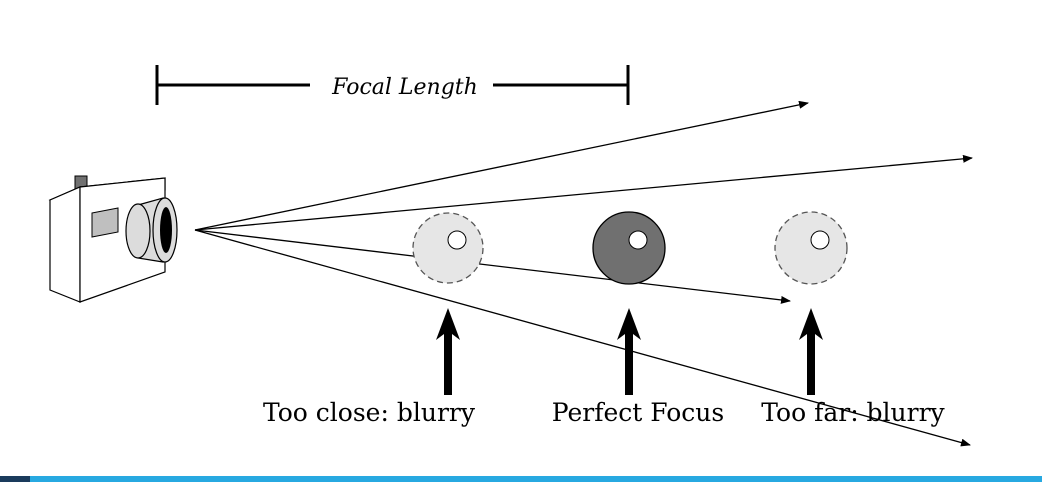  I want to click on focus-circle, so click(629, 248).